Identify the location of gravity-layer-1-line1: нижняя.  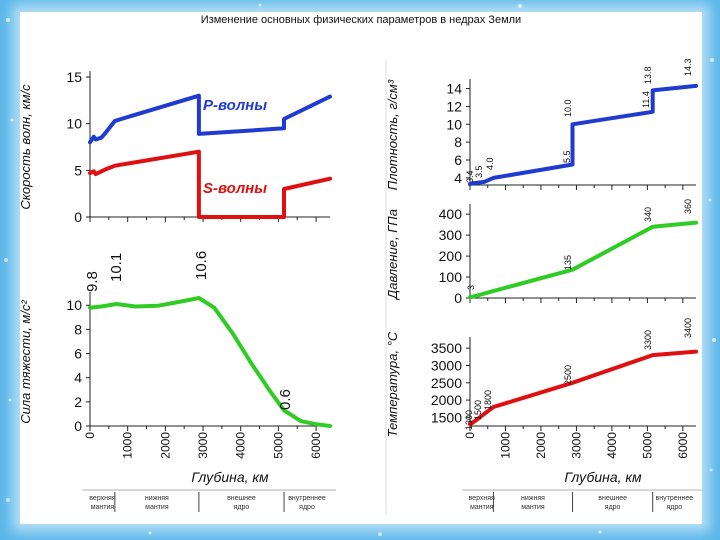
(157, 498).